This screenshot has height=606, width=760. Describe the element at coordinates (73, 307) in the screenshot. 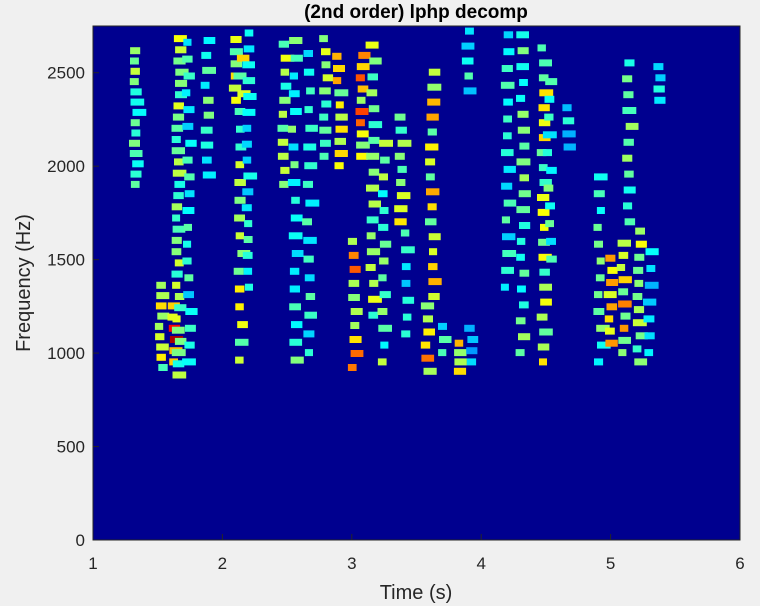

I see `y-axis: 0 500 1000 1500 2000 2500` at that location.